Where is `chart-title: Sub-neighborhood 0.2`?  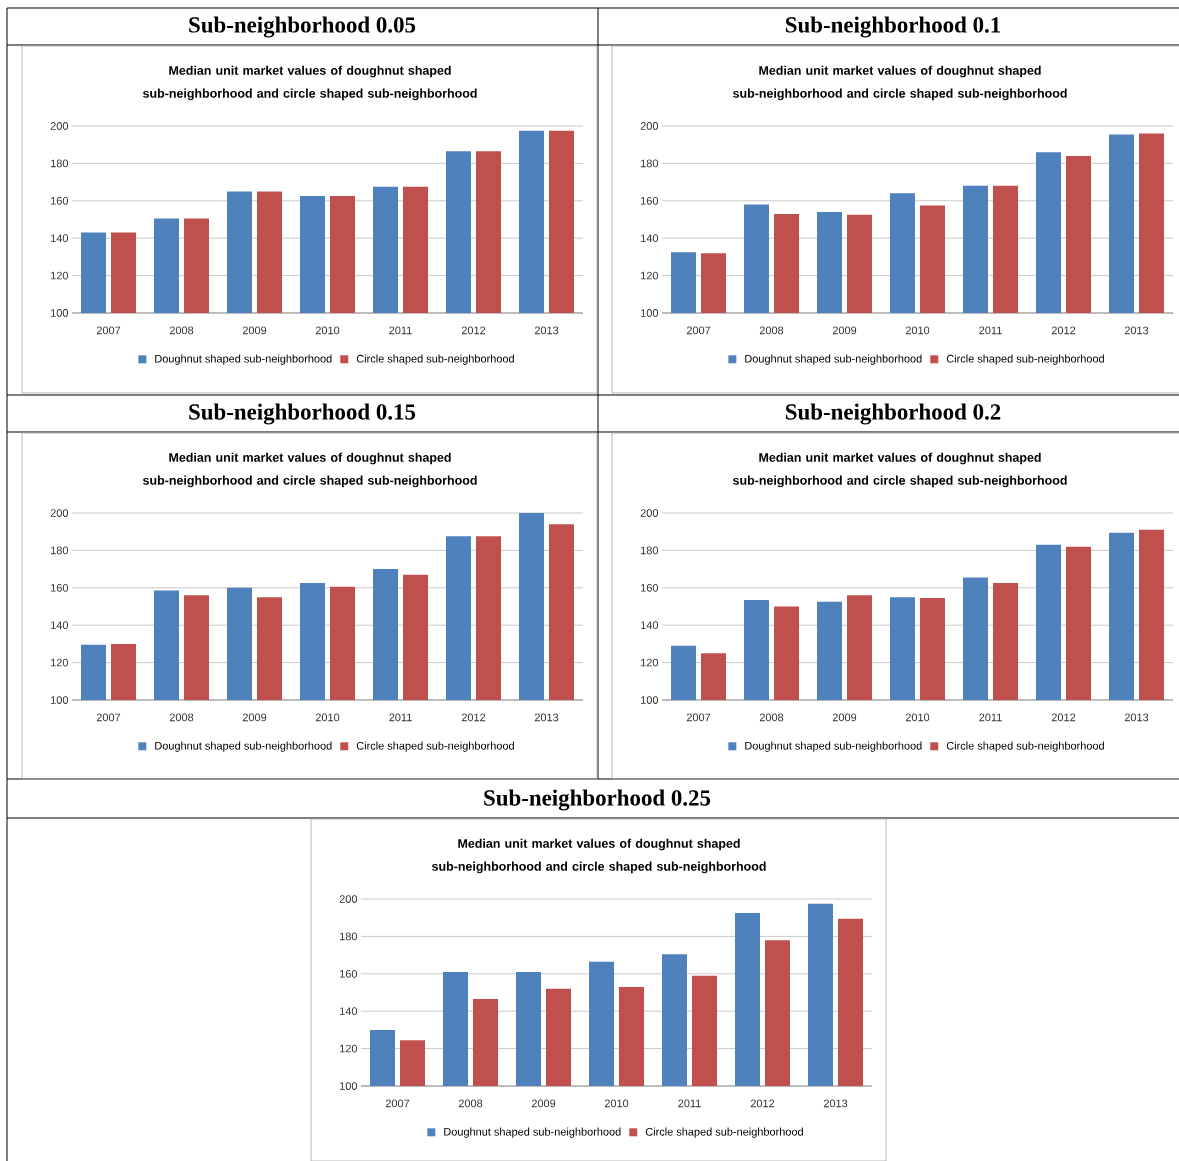
chart-title: Sub-neighborhood 0.2 is located at coordinates (893, 414).